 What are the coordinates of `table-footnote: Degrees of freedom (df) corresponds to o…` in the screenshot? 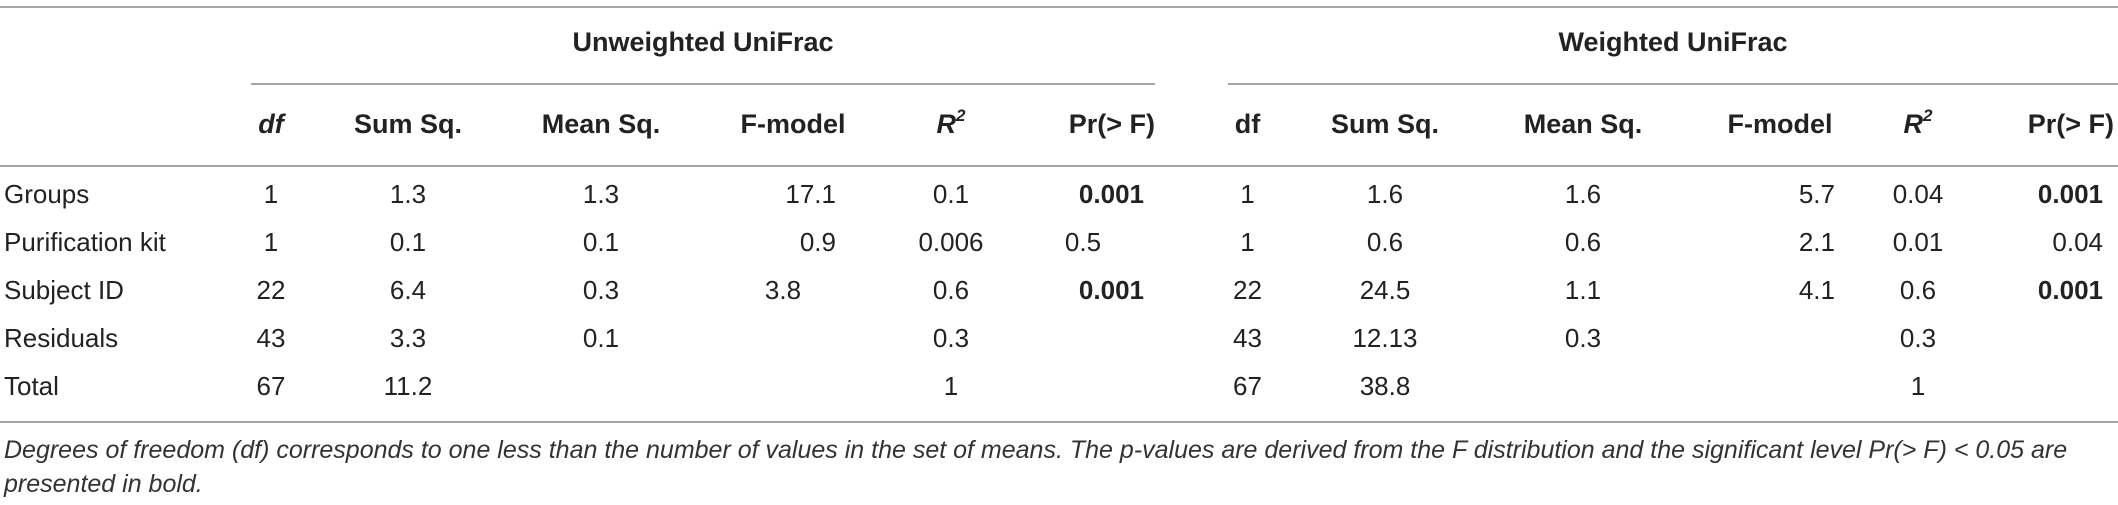 It's located at (1036, 467).